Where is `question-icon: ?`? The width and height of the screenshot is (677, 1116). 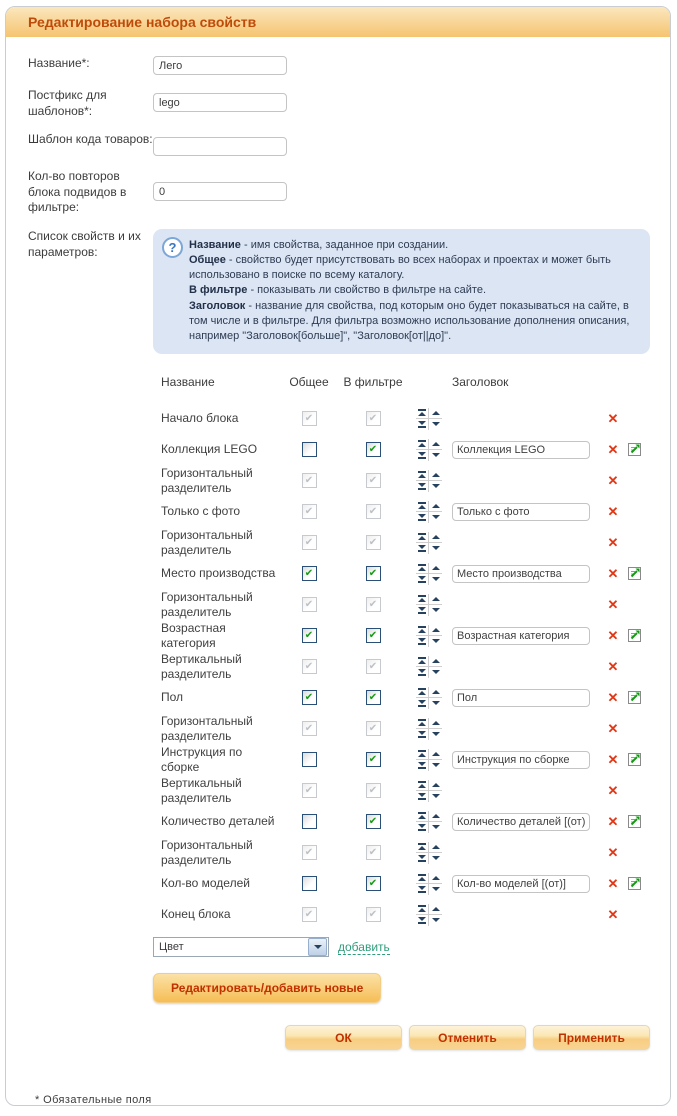 question-icon: ? is located at coordinates (172, 247).